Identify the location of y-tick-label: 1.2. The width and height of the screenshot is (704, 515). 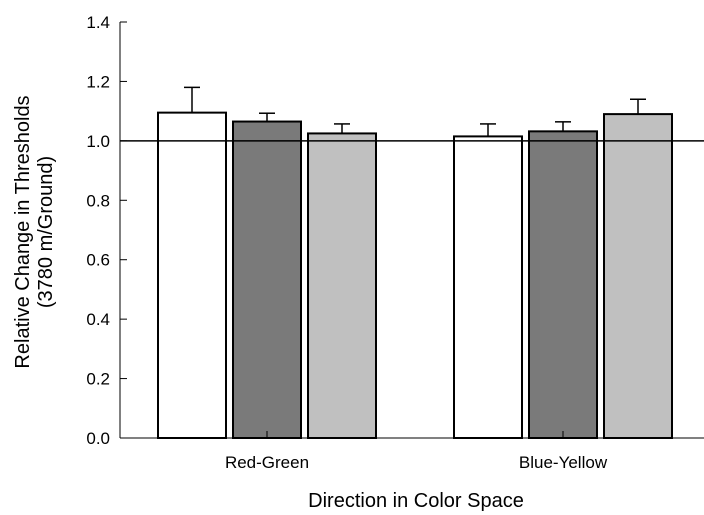
(98, 81).